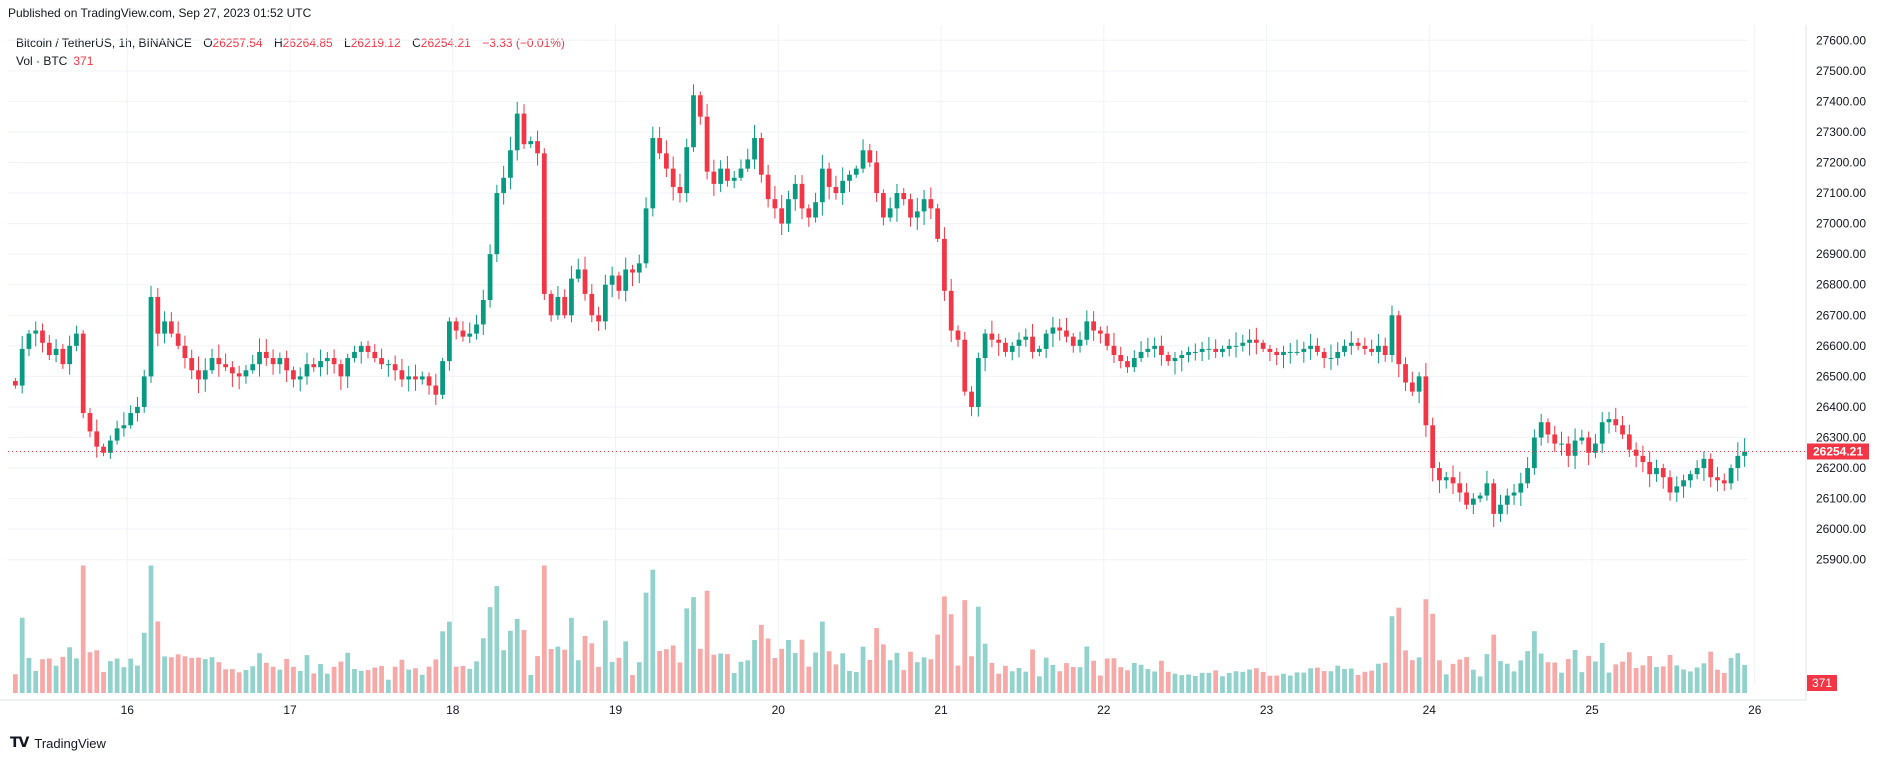 The image size is (1883, 758). What do you see at coordinates (104, 43) in the screenshot?
I see `symbol-label: Bitcoin / TetherUS, 1h, BINANCE` at bounding box center [104, 43].